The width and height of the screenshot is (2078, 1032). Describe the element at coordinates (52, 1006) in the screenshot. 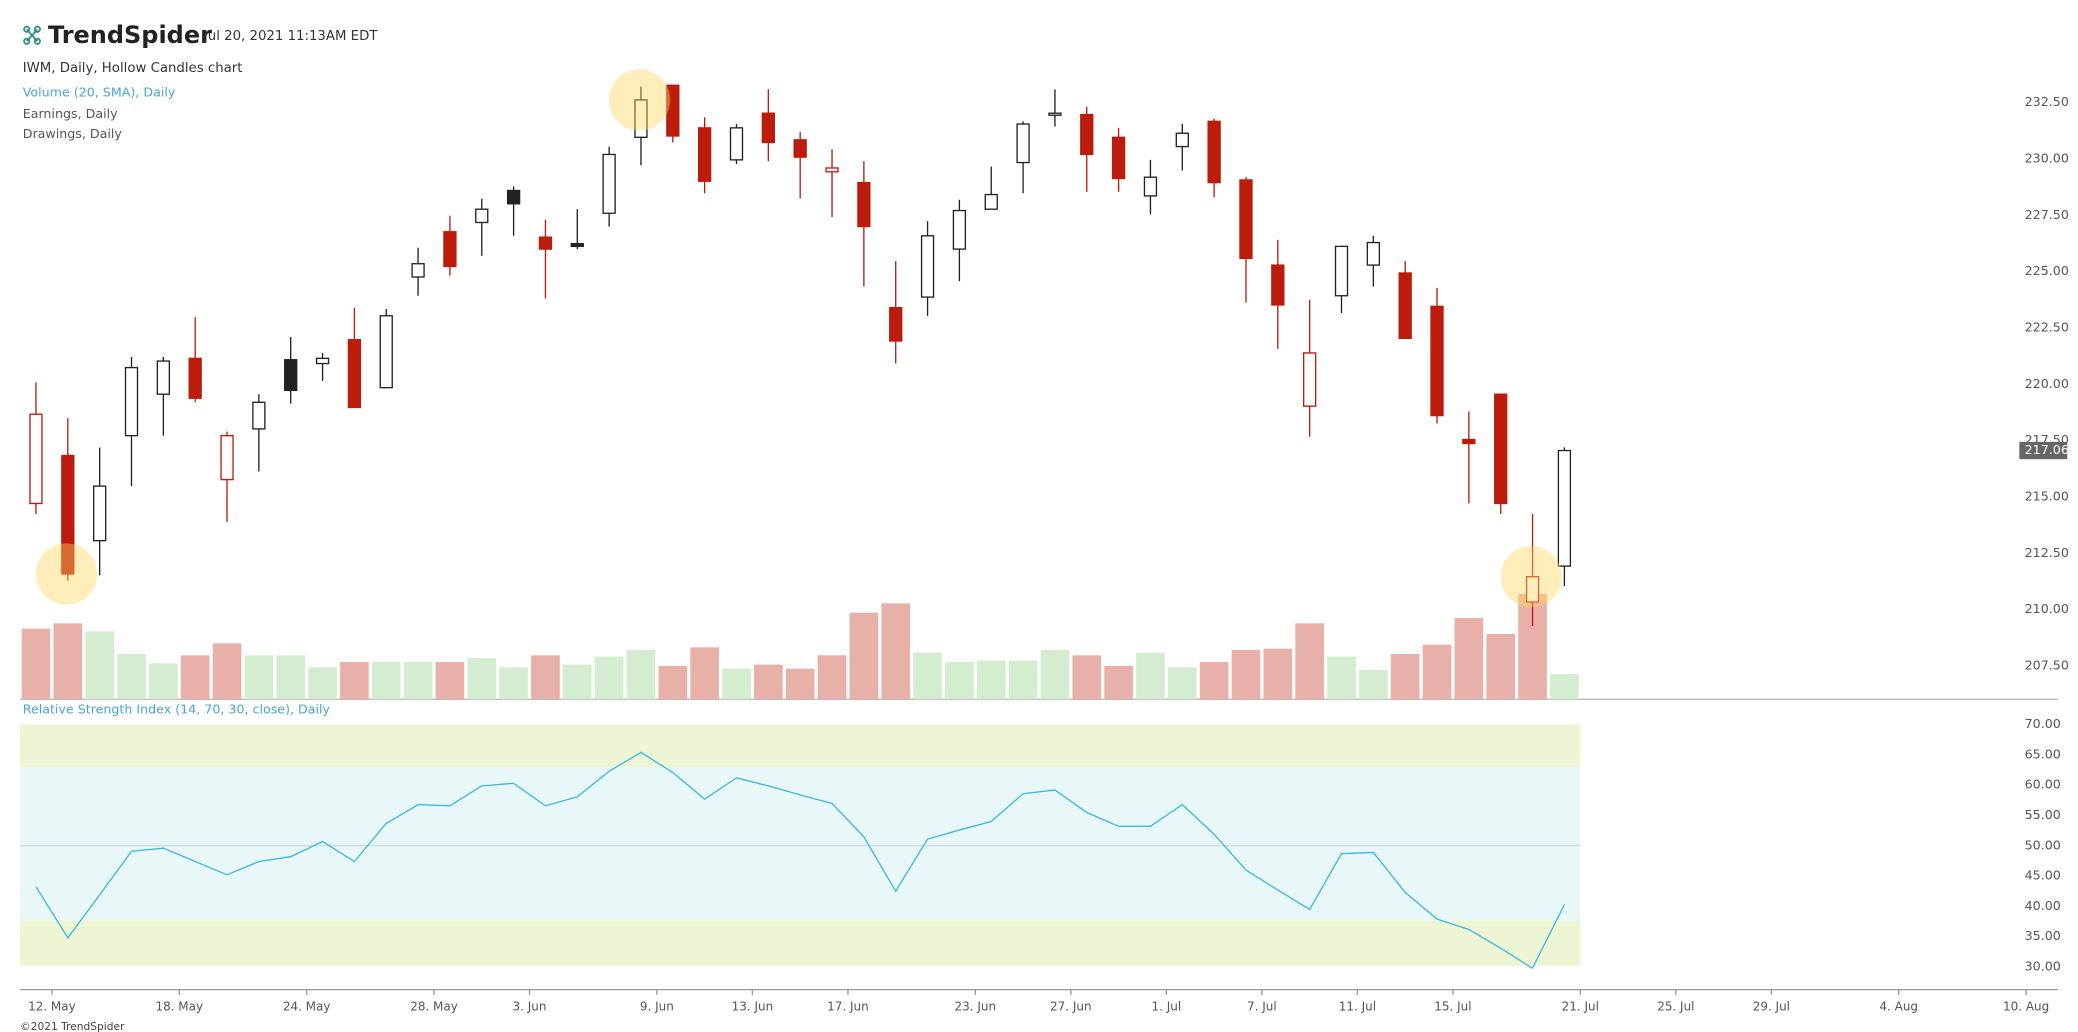

I see `x-tick-label: 12. May` at that location.